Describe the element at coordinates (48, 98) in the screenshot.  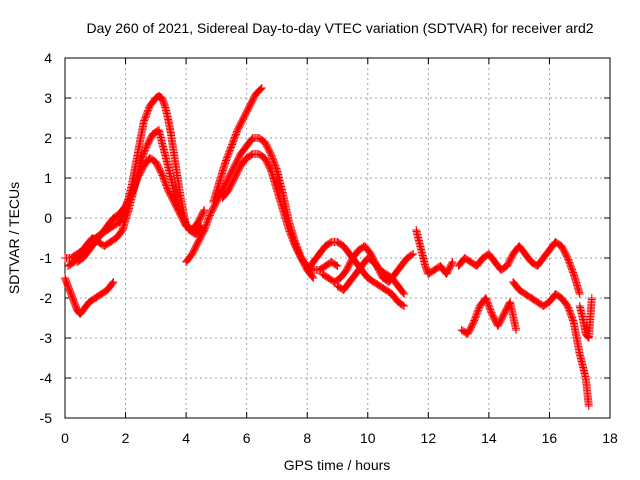
I see `y-tick-label: 3` at that location.